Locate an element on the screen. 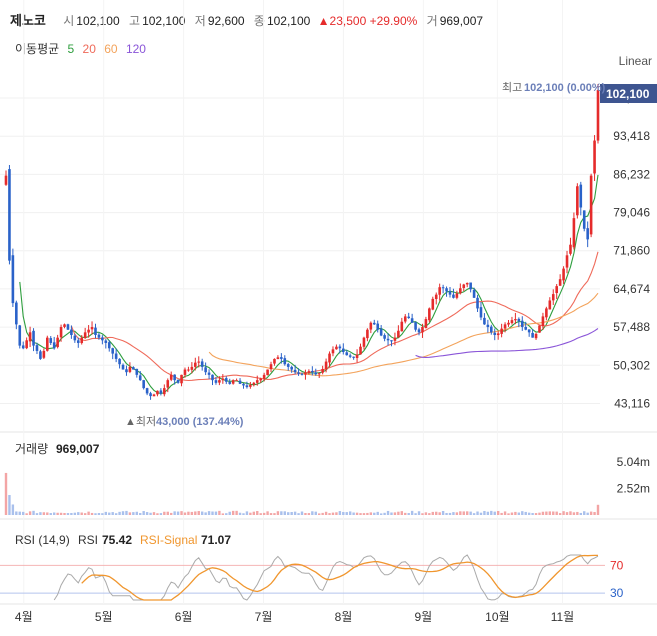  rsi-label: RSI is located at coordinates (88, 540).